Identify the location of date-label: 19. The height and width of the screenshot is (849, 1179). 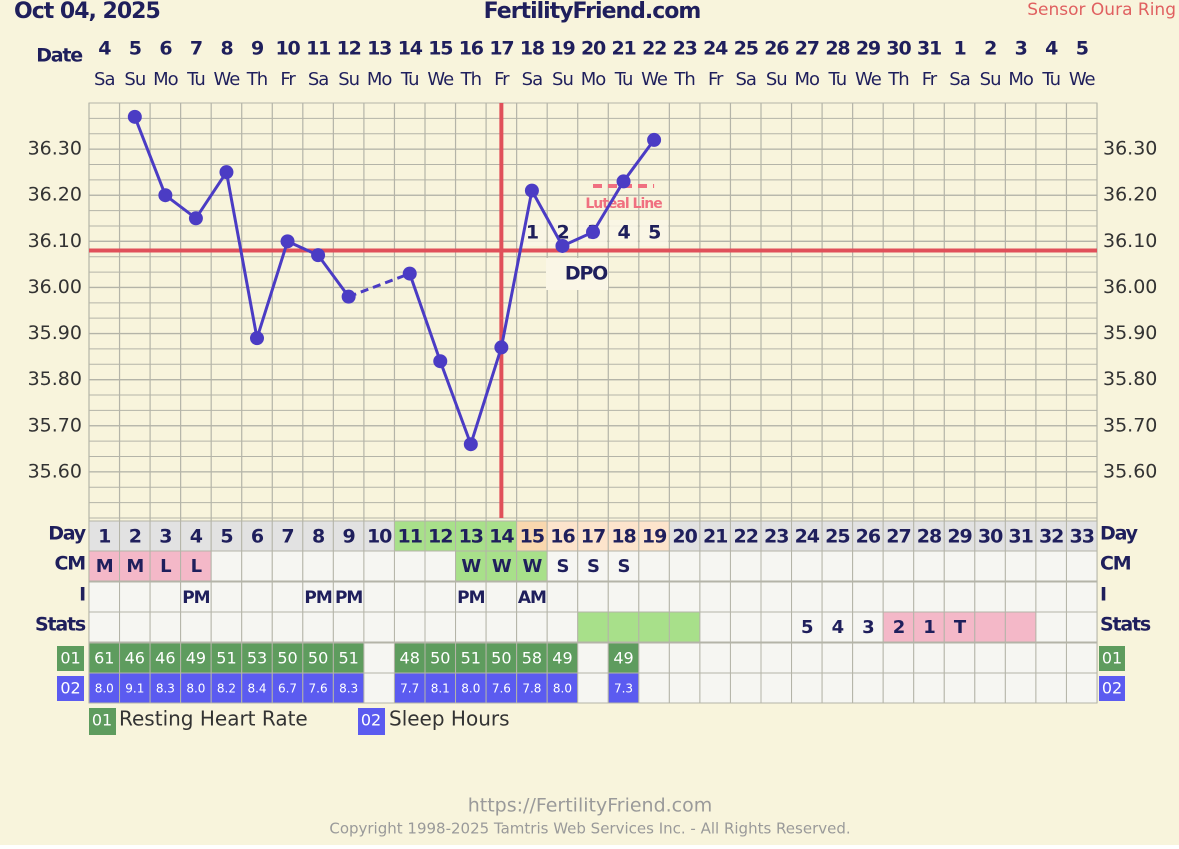
(562, 49).